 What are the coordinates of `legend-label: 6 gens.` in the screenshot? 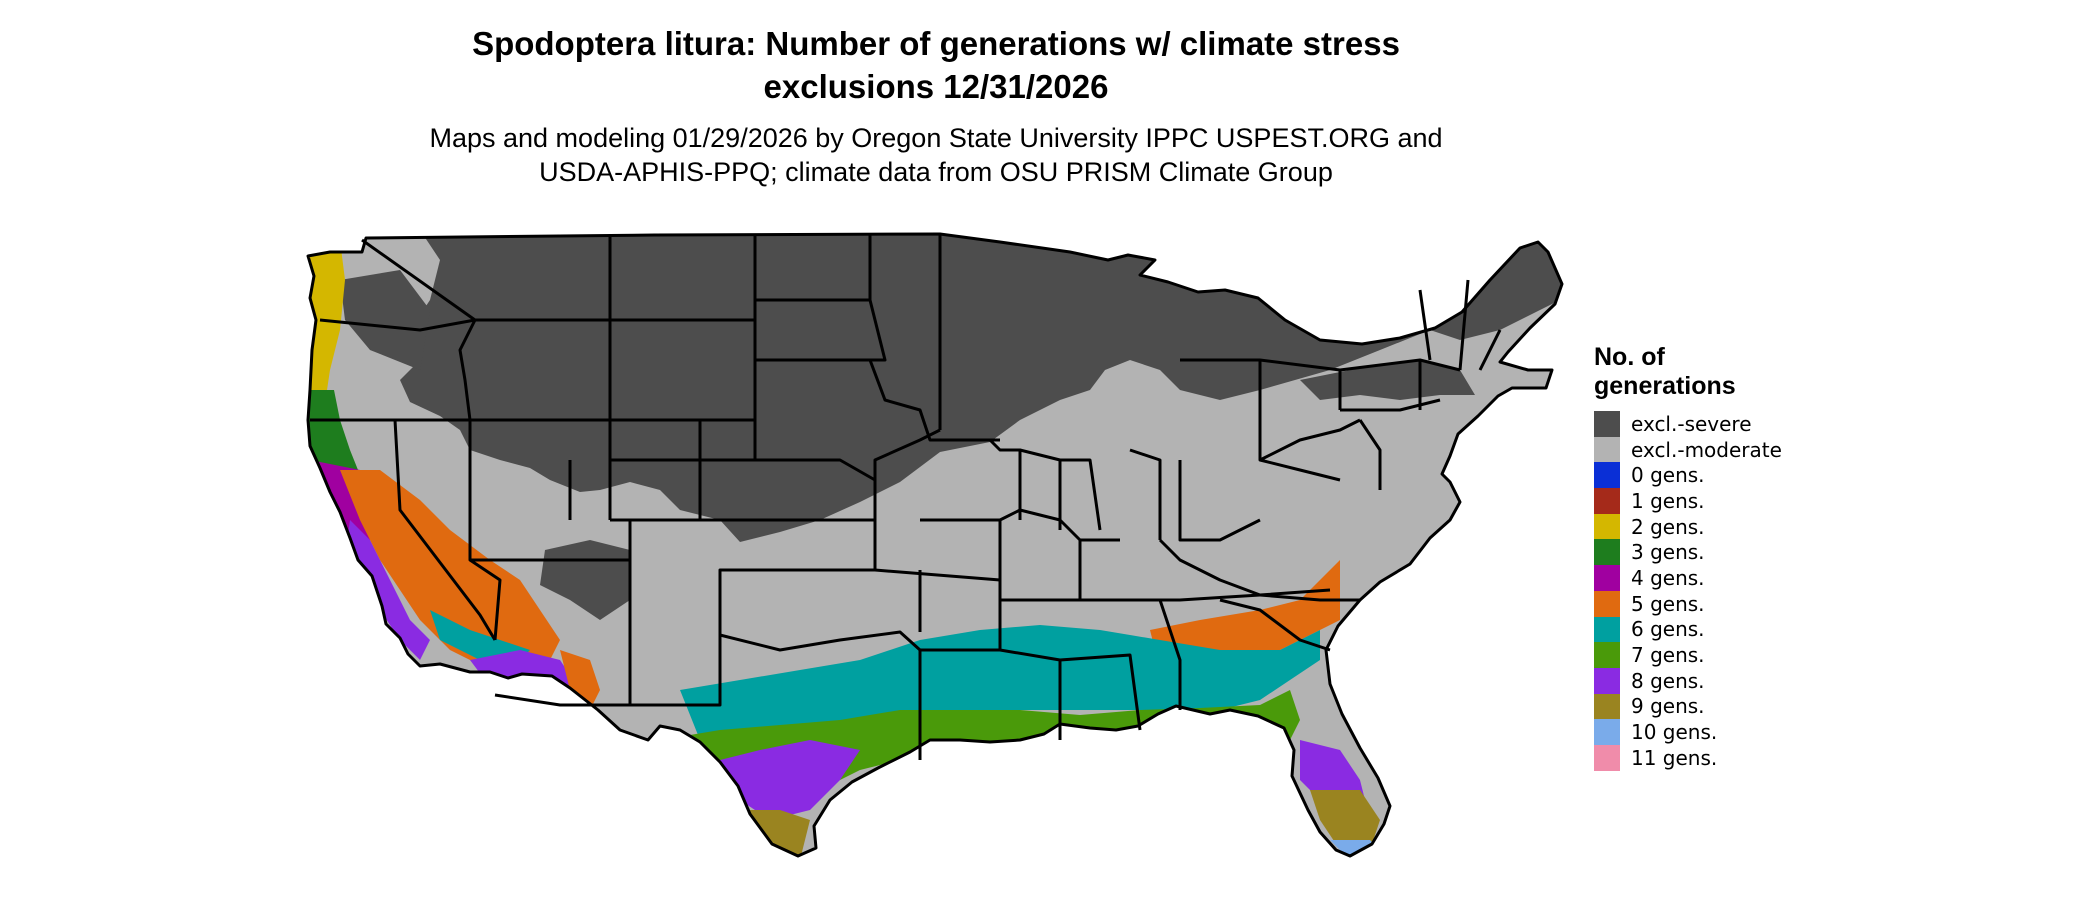 It's located at (1668, 629).